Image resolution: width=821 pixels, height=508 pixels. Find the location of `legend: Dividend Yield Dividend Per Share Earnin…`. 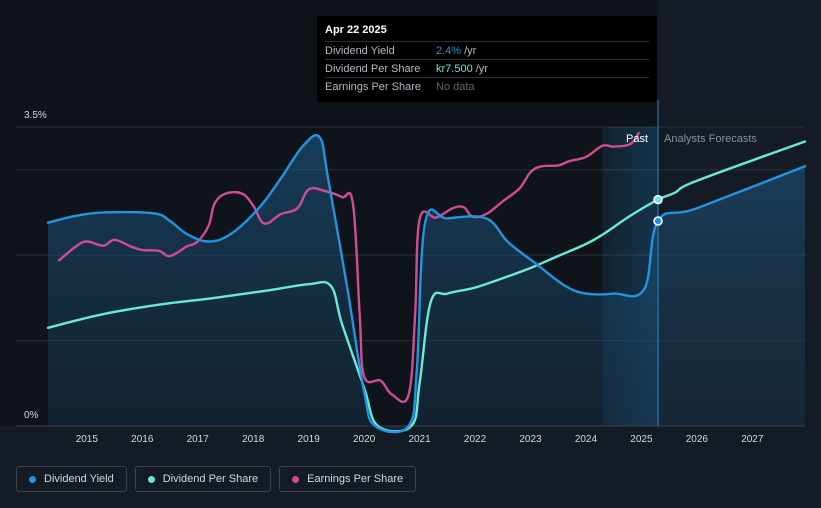

legend: Dividend Yield Dividend Per Share Earnin… is located at coordinates (216, 479).